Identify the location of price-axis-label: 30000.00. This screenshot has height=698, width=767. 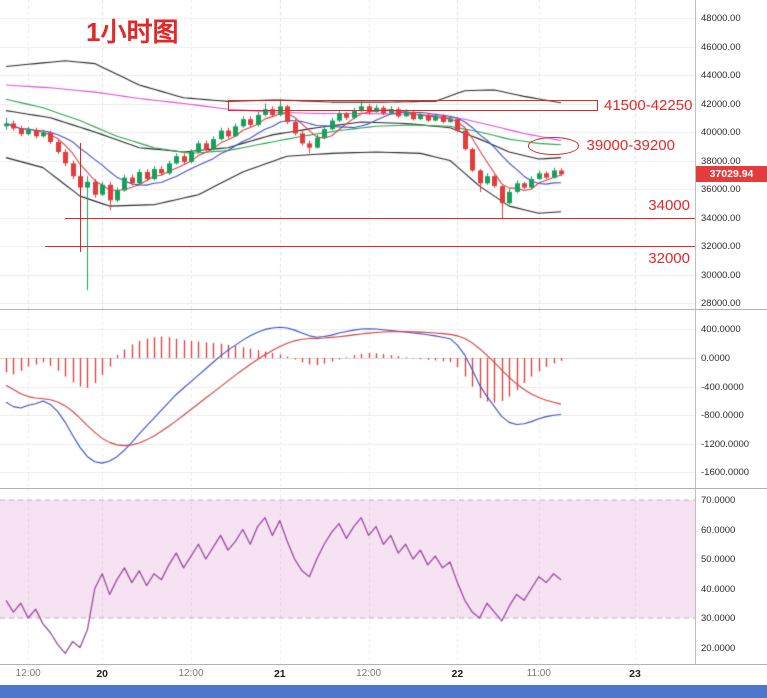
(721, 275).